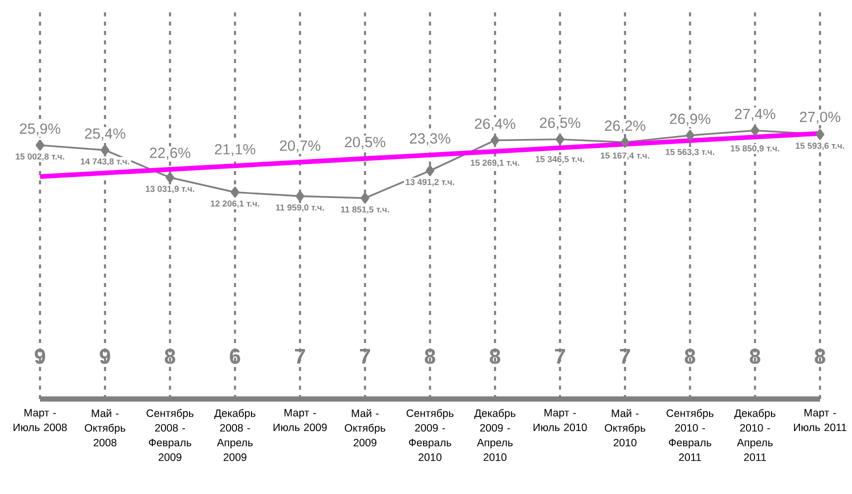  I want to click on annotation: 13 491,2 т.ч., so click(430, 182).